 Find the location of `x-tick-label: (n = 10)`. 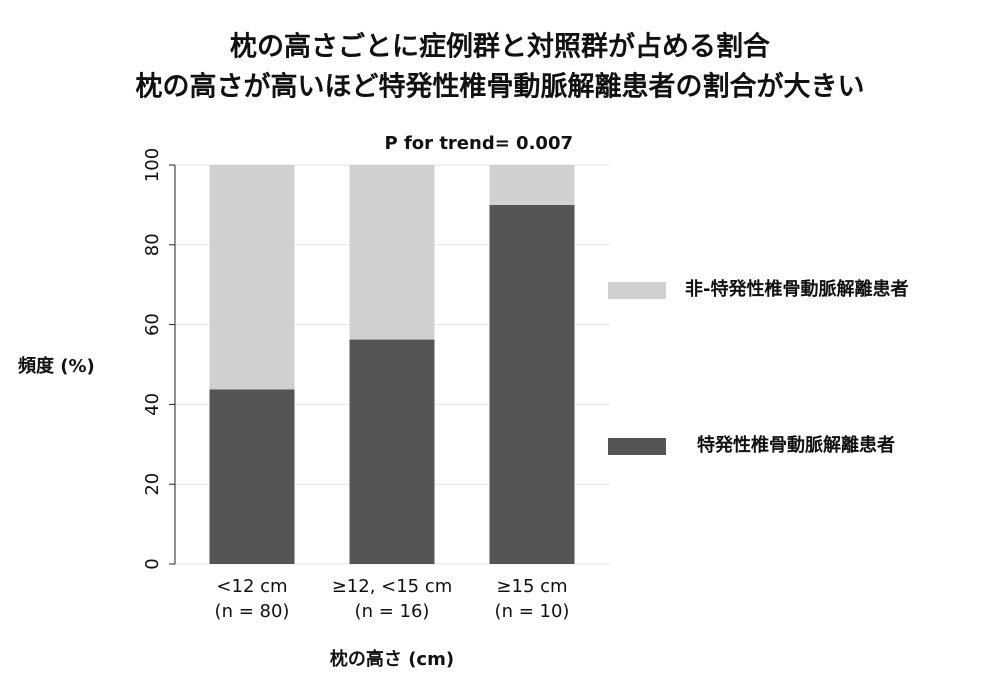

x-tick-label: (n = 10) is located at coordinates (532, 611).